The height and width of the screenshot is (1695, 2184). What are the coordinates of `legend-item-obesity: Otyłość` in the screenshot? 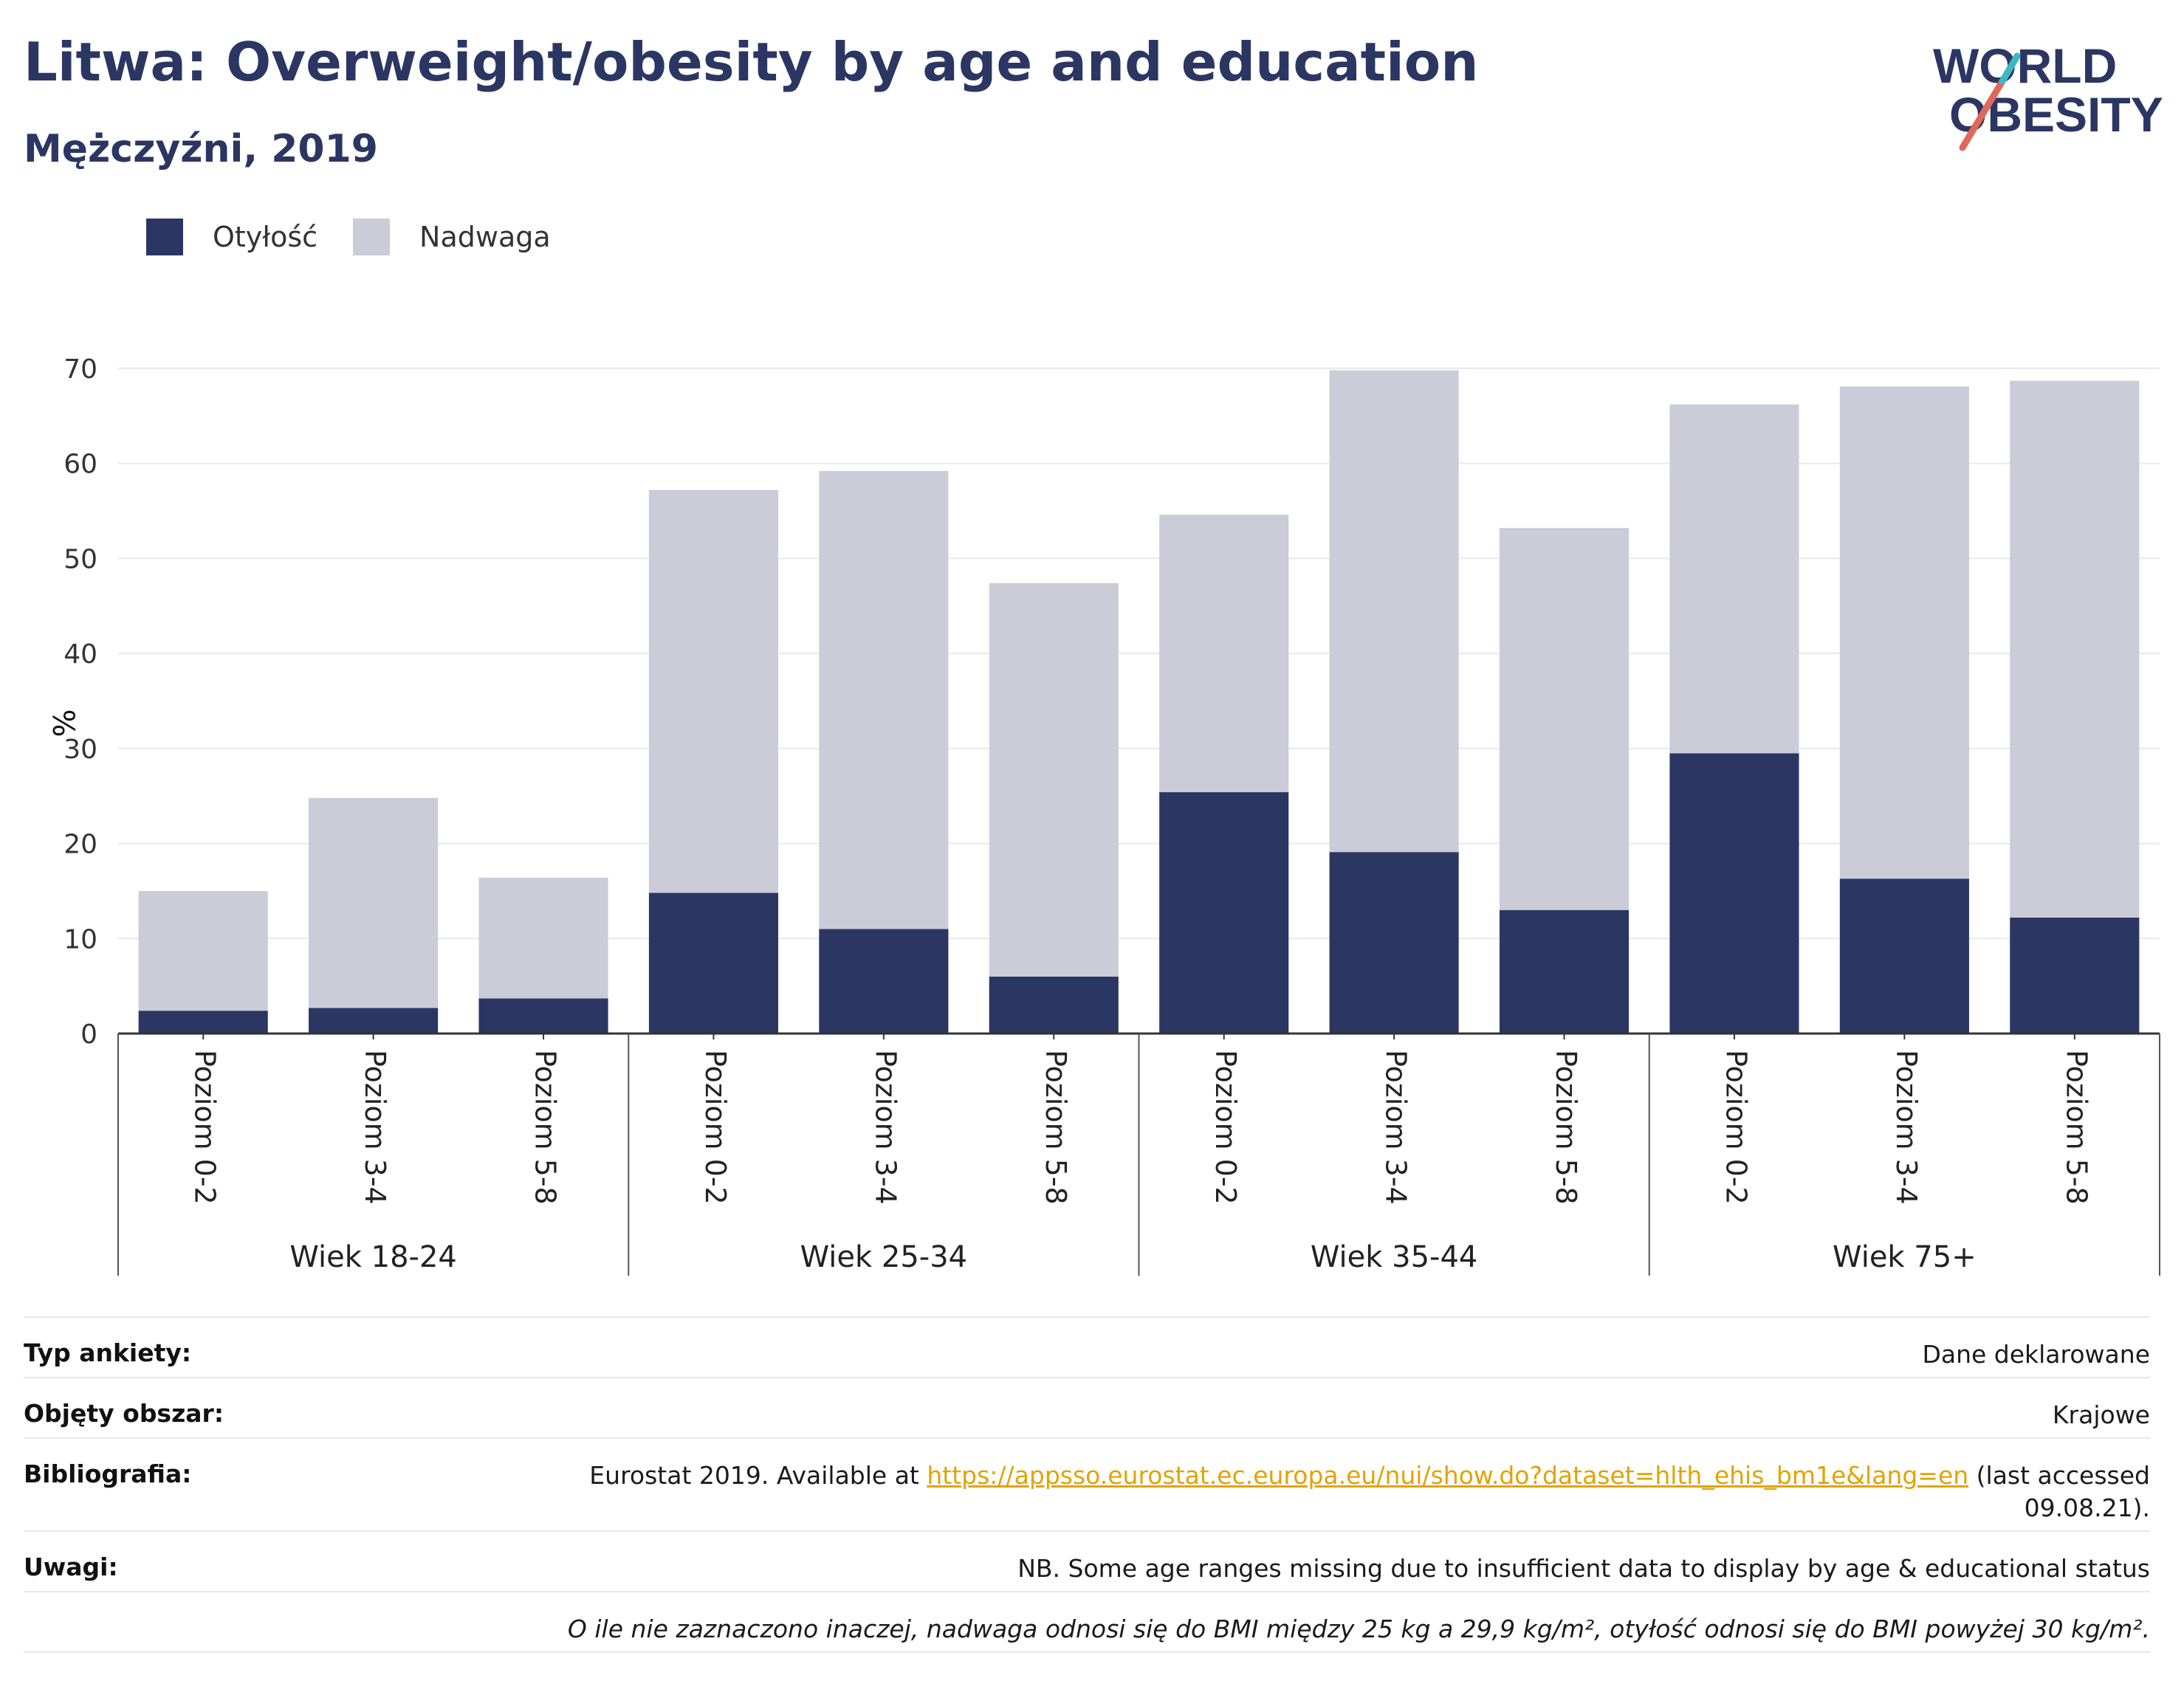 It's located at (232, 237).